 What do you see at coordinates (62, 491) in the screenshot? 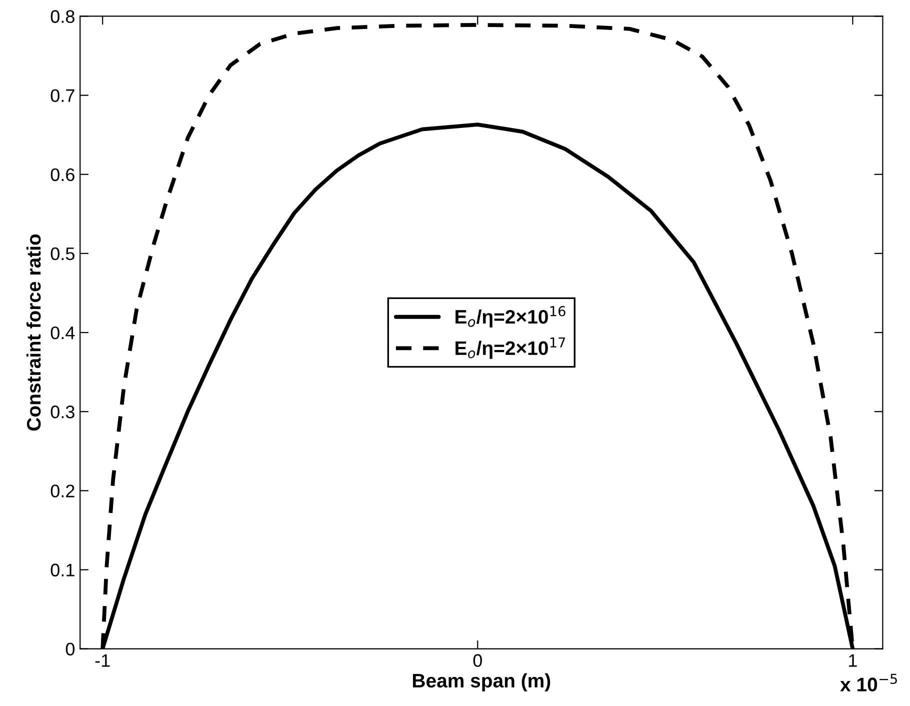
I see `y-tick-label: 0.2` at bounding box center [62, 491].